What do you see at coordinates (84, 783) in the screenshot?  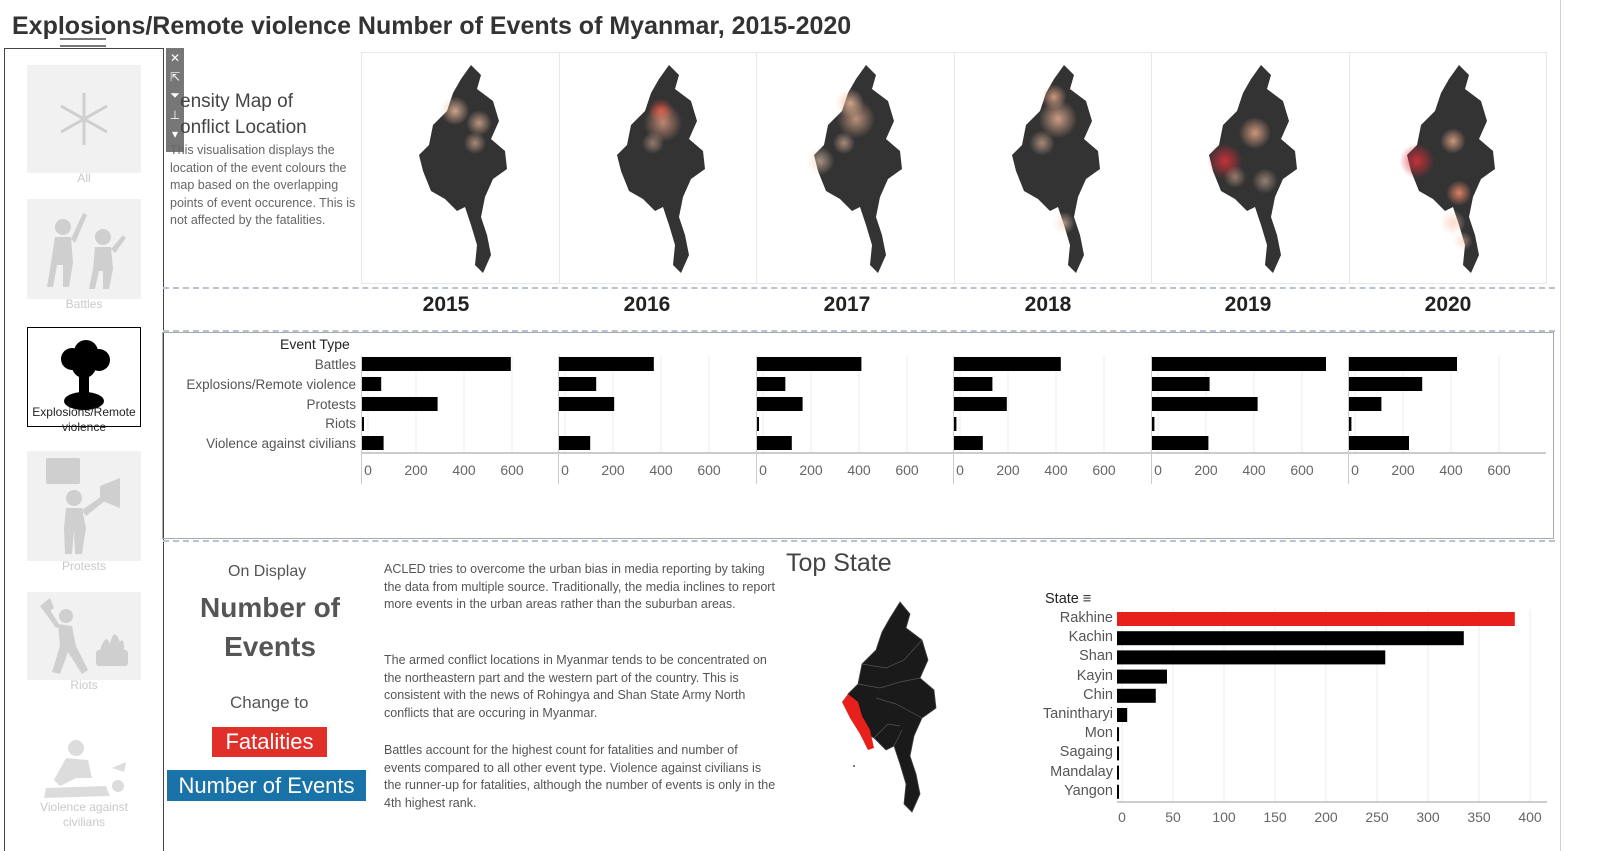 I see `filter-violence-civilians: Violence against civilians` at bounding box center [84, 783].